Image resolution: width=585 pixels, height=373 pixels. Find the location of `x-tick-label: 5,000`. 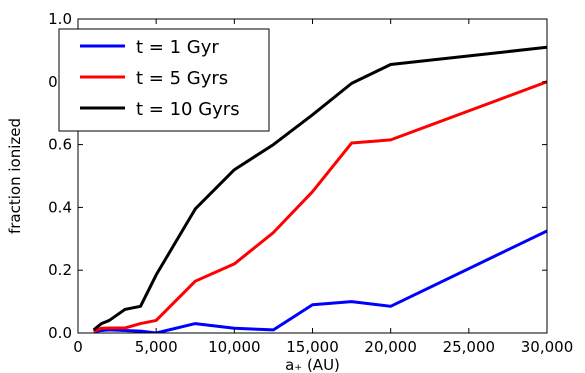

x-tick-label: 5,000 is located at coordinates (156, 347).